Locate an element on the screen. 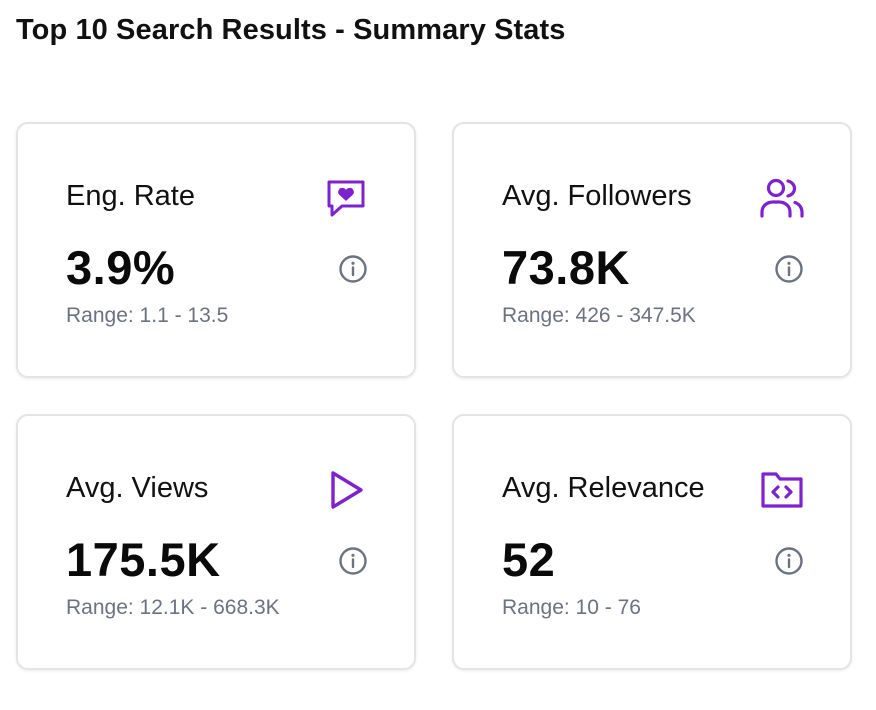 Image resolution: width=876 pixels, height=710 pixels. play-icon is located at coordinates (346, 490).